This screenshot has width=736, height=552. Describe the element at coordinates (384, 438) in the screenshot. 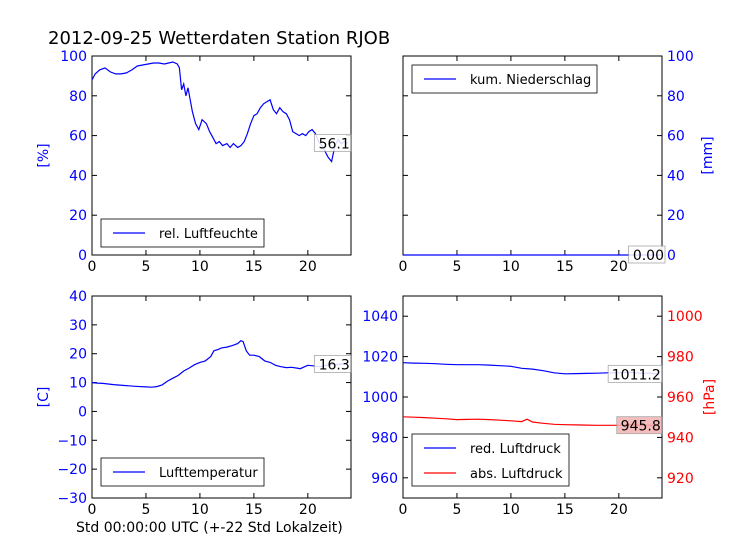

I see `y-tick-label: 980` at that location.